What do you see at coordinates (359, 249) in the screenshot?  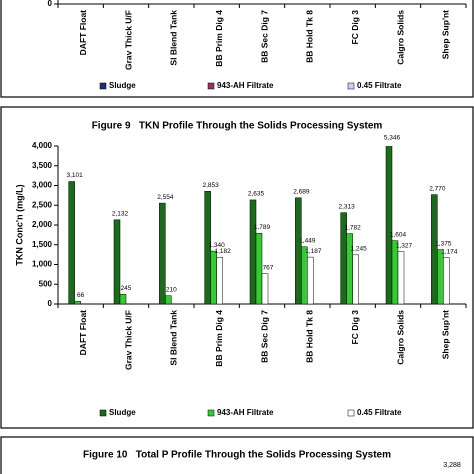 I see `data-label: 1,245` at bounding box center [359, 249].